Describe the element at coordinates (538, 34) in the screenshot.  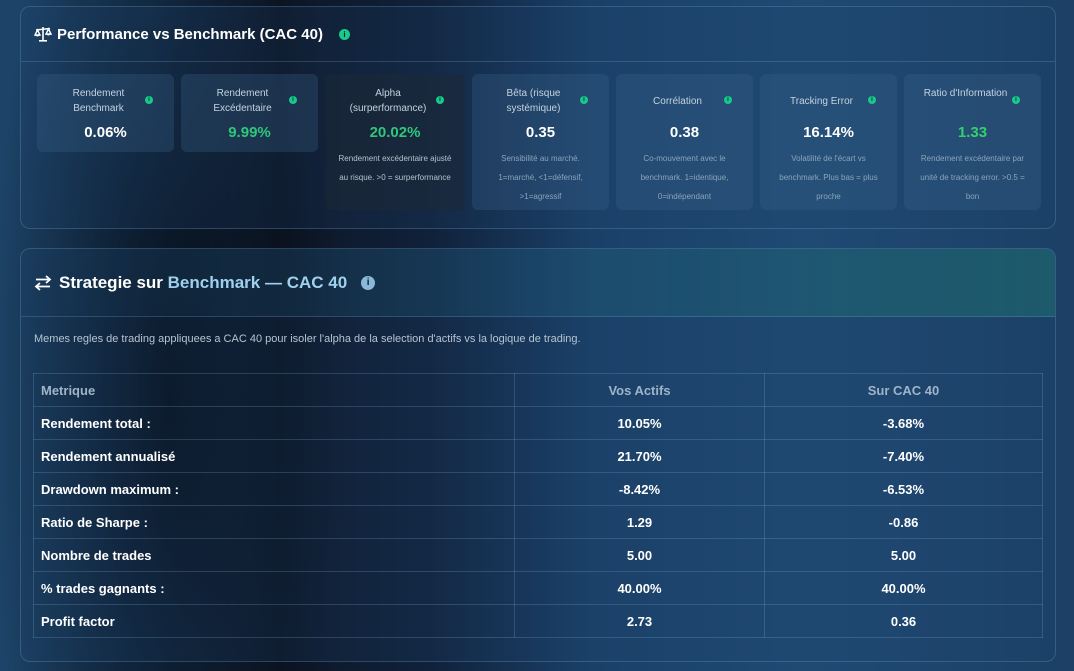
I see `performance-panel-header: Performance vs Benchmark (CAC 40) i` at that location.